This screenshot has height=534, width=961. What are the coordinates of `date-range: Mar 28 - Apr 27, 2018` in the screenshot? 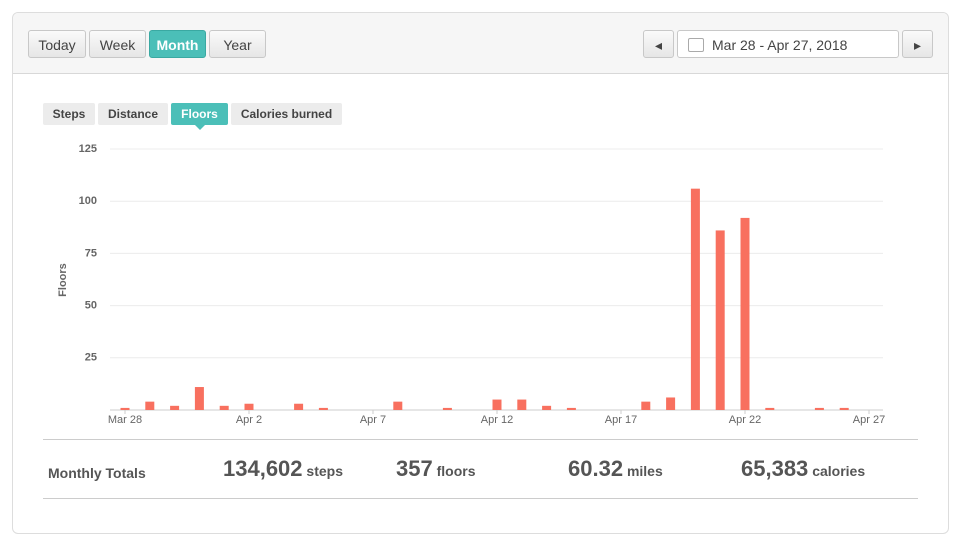 It's located at (780, 45).